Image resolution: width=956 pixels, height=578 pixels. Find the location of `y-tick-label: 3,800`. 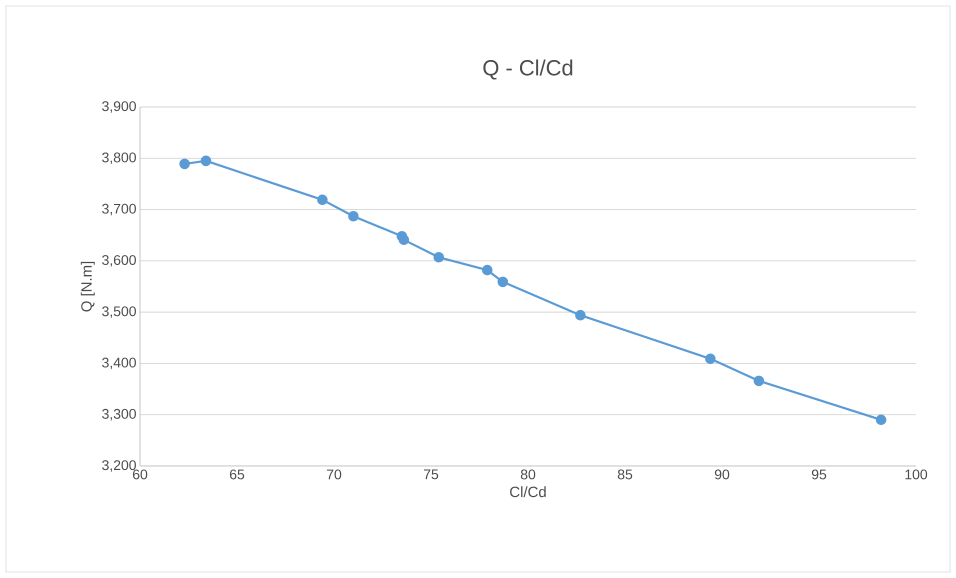

y-tick-label: 3,800 is located at coordinates (119, 158).